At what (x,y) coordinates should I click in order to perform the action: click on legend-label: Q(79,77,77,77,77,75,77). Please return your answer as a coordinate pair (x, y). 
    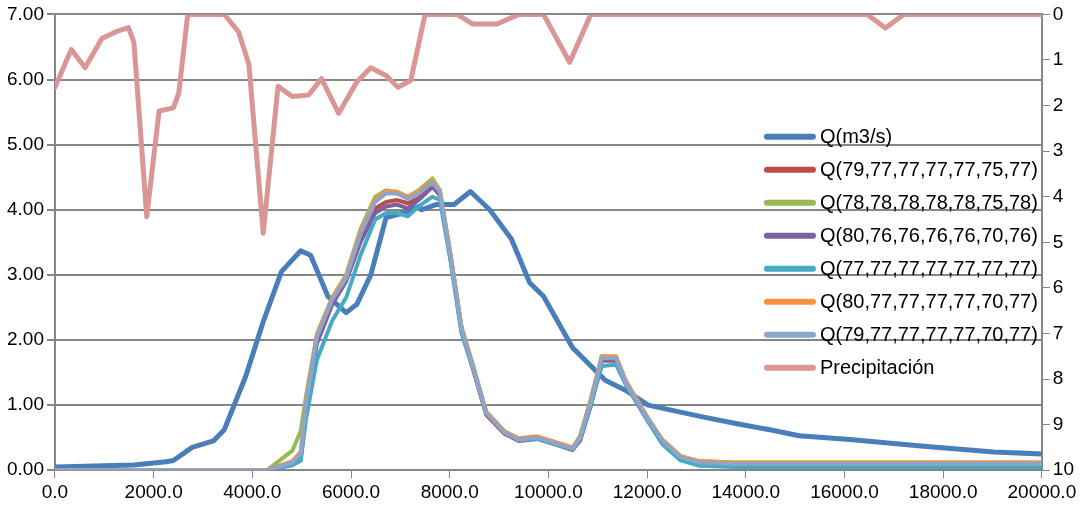
    Looking at the image, I should click on (928, 169).